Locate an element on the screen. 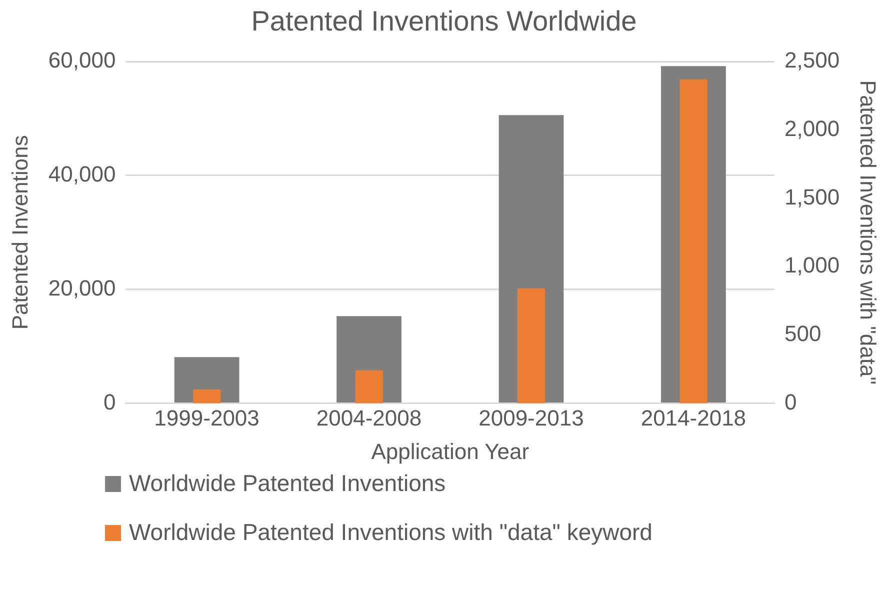 This screenshot has height=592, width=888. legend-label: Worldwide Patented Inventions with "data" keyword is located at coordinates (390, 532).